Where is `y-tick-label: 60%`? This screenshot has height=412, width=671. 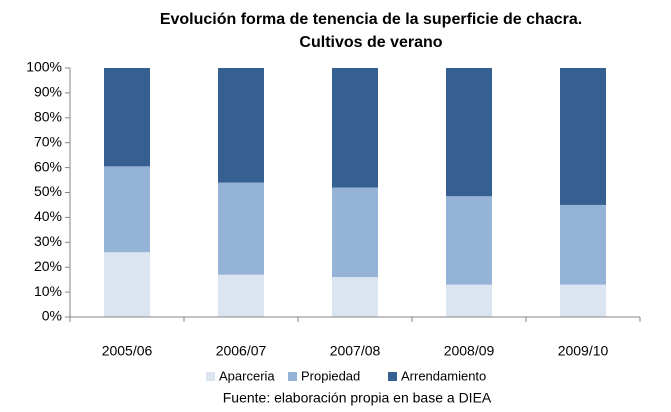 y-tick-label: 60% is located at coordinates (48, 166).